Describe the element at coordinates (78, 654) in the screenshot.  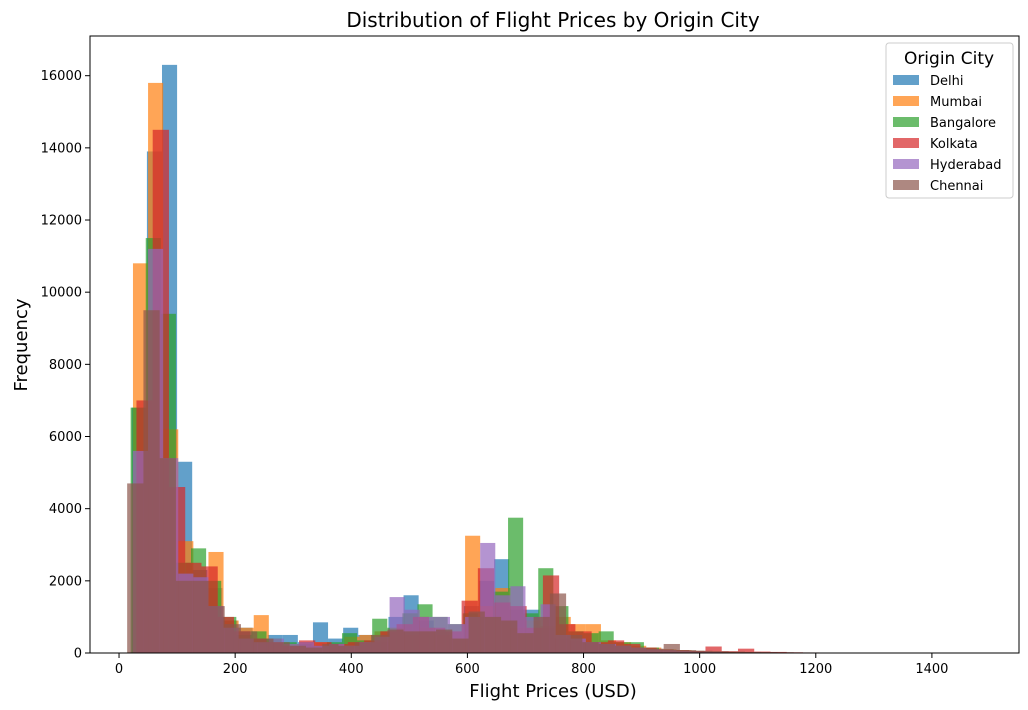
I see `y-tick-label: 0` at that location.